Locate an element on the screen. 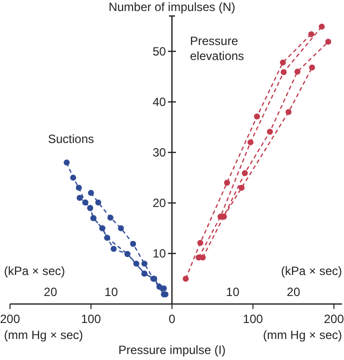 This screenshot has width=344, height=360. annotation: (kPa × sec) is located at coordinates (35, 271).